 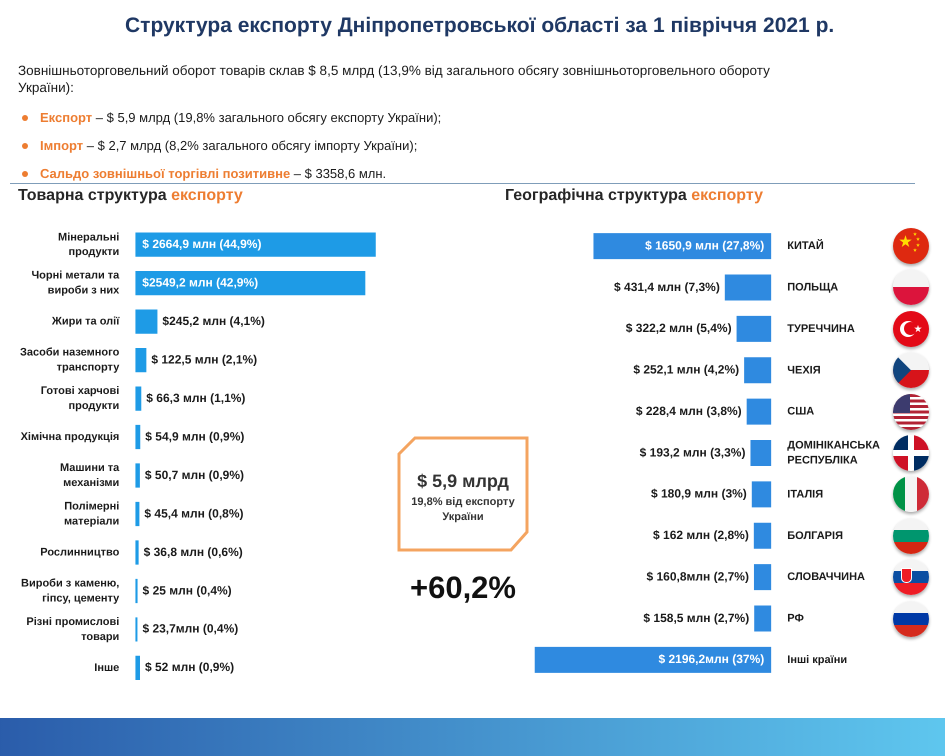 I want to click on y-tick-label: Машини та механізми, so click(x=90, y=475).